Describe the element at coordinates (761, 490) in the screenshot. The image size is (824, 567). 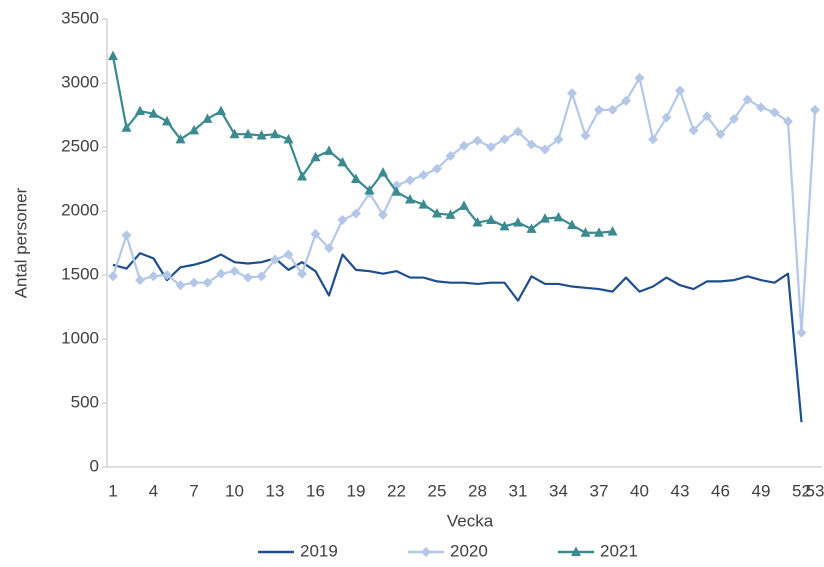
I see `x-tick-label: 49` at that location.